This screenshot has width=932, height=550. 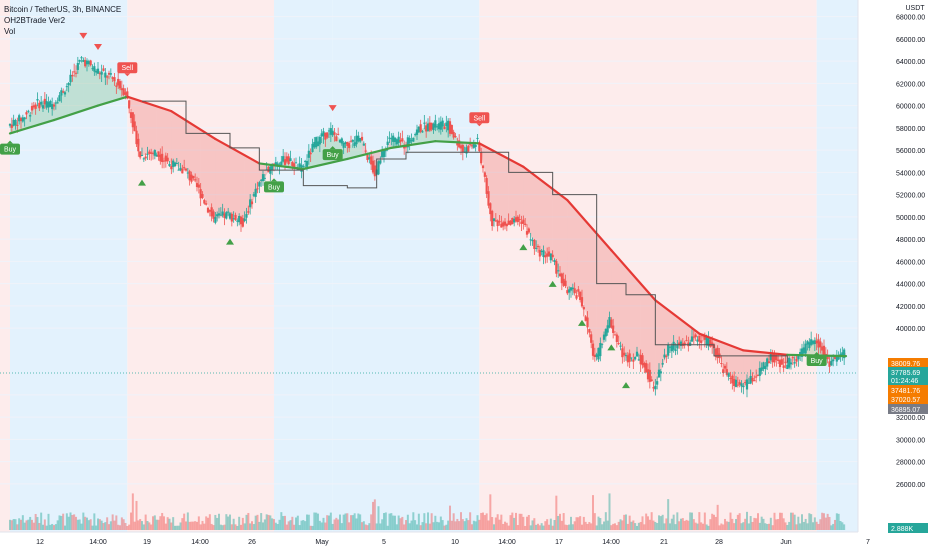 What do you see at coordinates (501, 187) in the screenshot?
I see `trend-fill-segment` at bounding box center [501, 187].